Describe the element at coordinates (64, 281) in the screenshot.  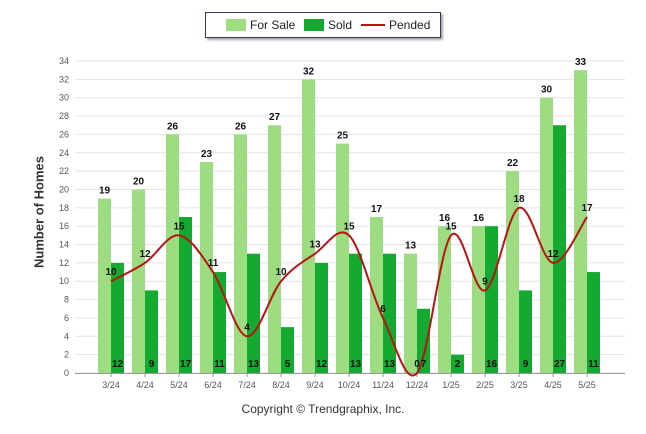
I see `y-tick-label: 10` at that location.